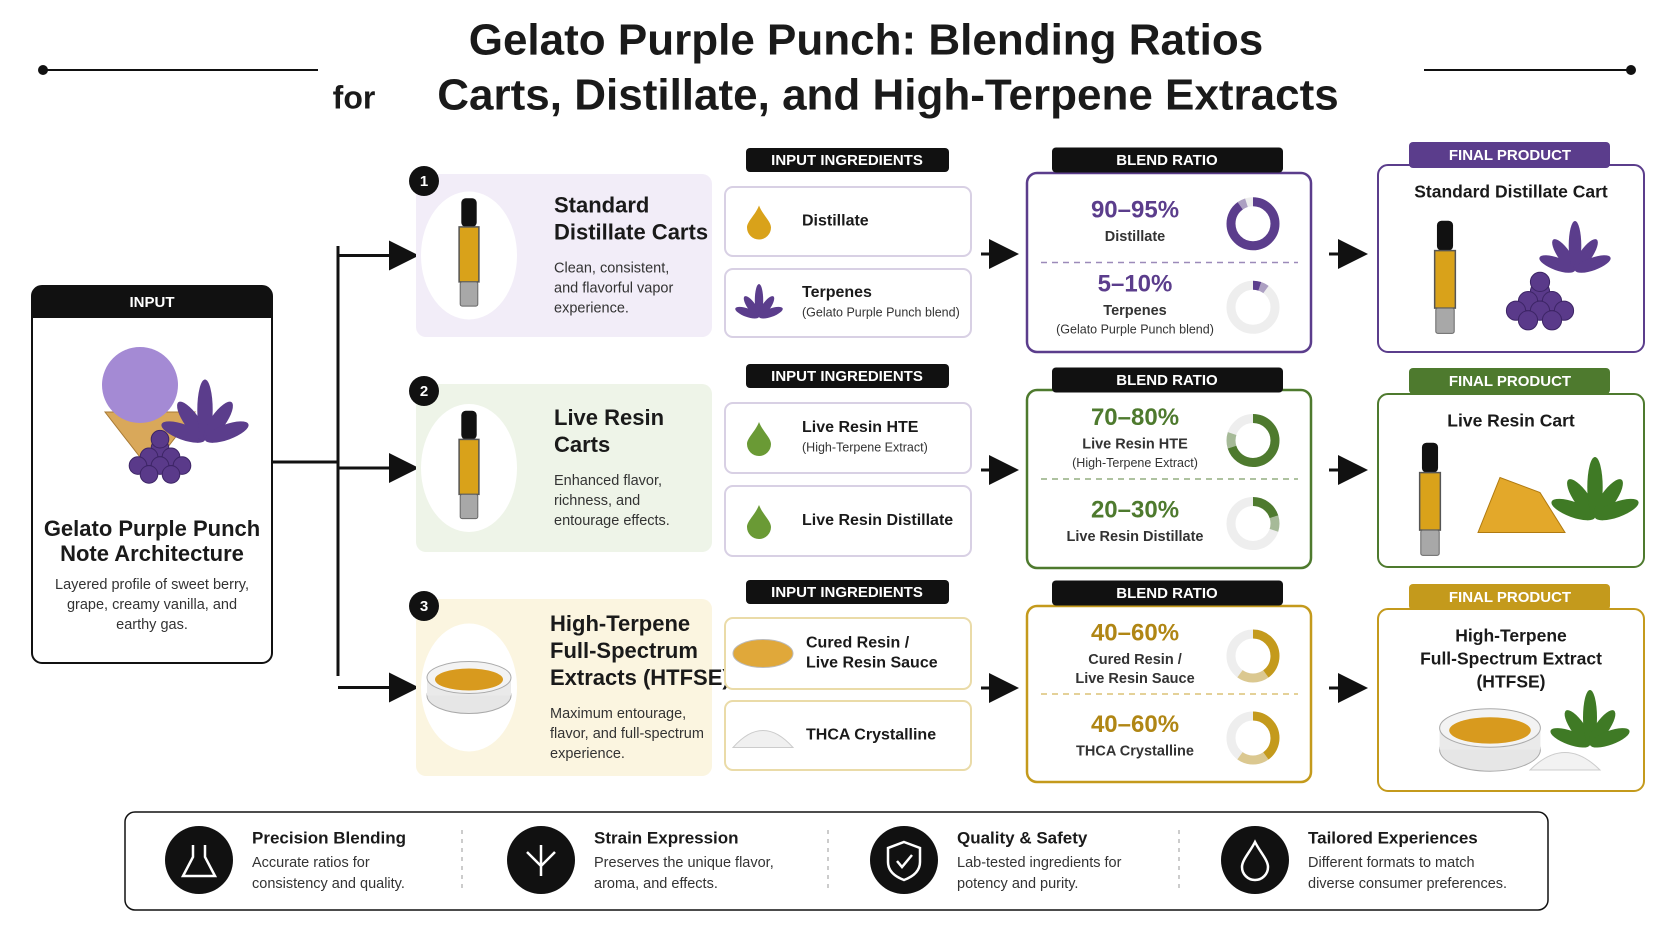 This screenshot has height=941, width=1672. I want to click on product-title: Distillate Carts, so click(631, 231).